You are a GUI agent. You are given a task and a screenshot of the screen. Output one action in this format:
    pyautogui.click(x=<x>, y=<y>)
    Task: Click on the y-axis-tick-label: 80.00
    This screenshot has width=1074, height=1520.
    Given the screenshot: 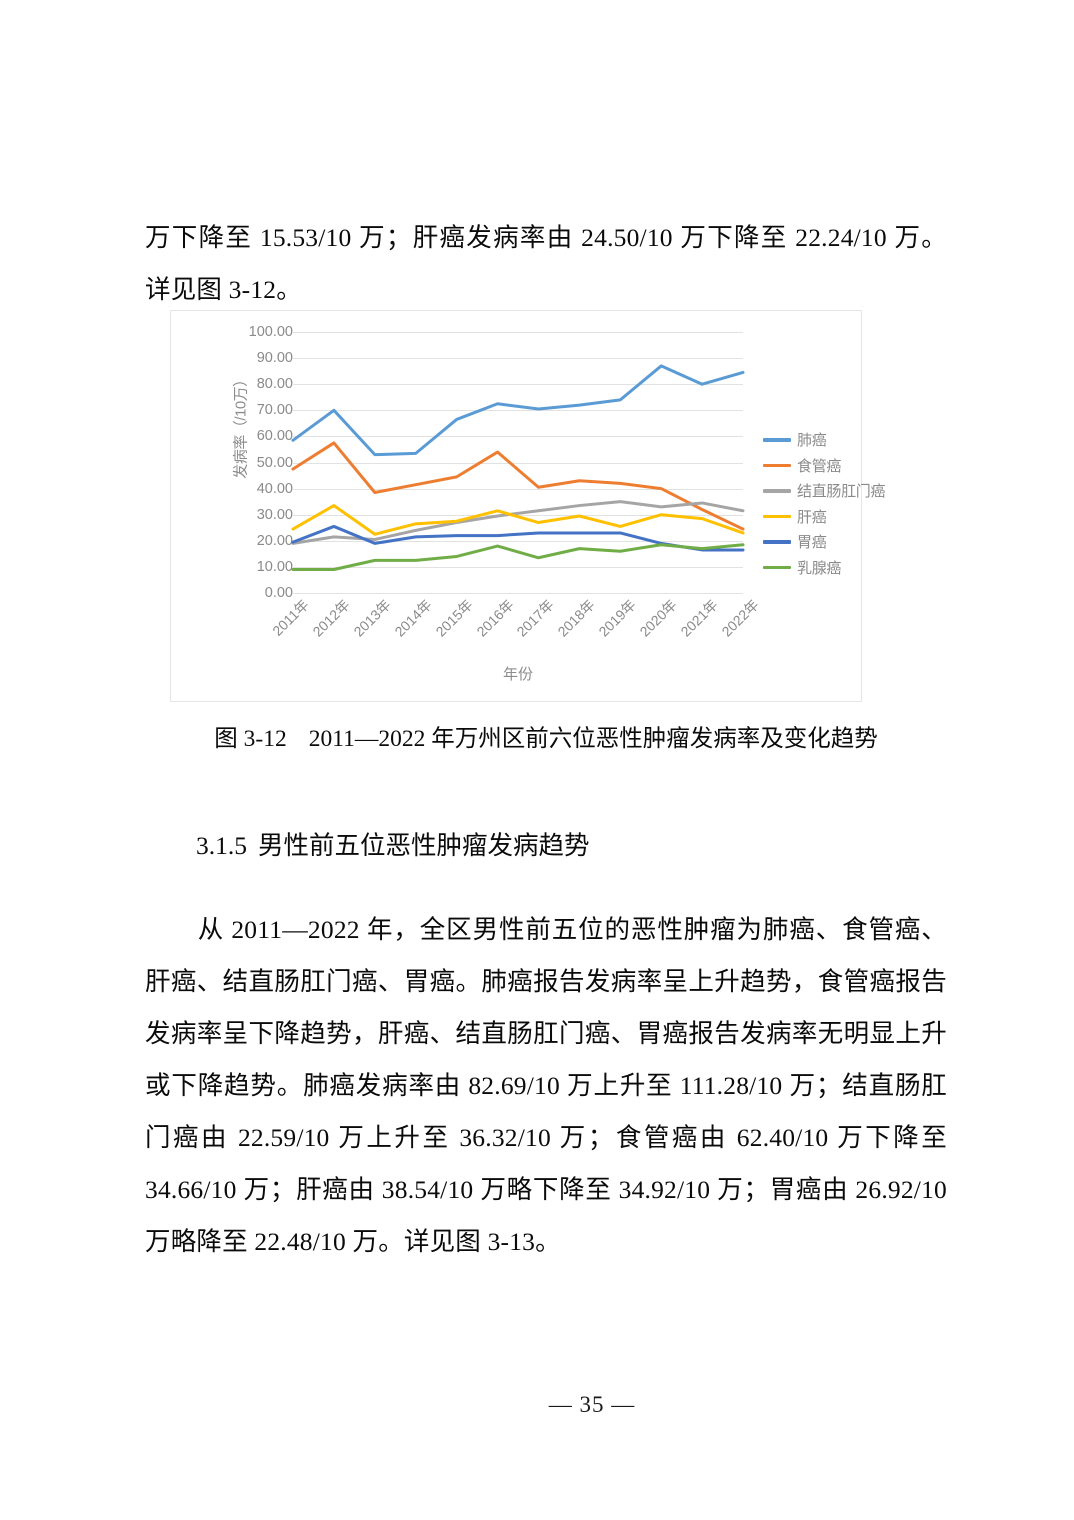 What is the action you would take?
    pyautogui.click(x=274, y=384)
    